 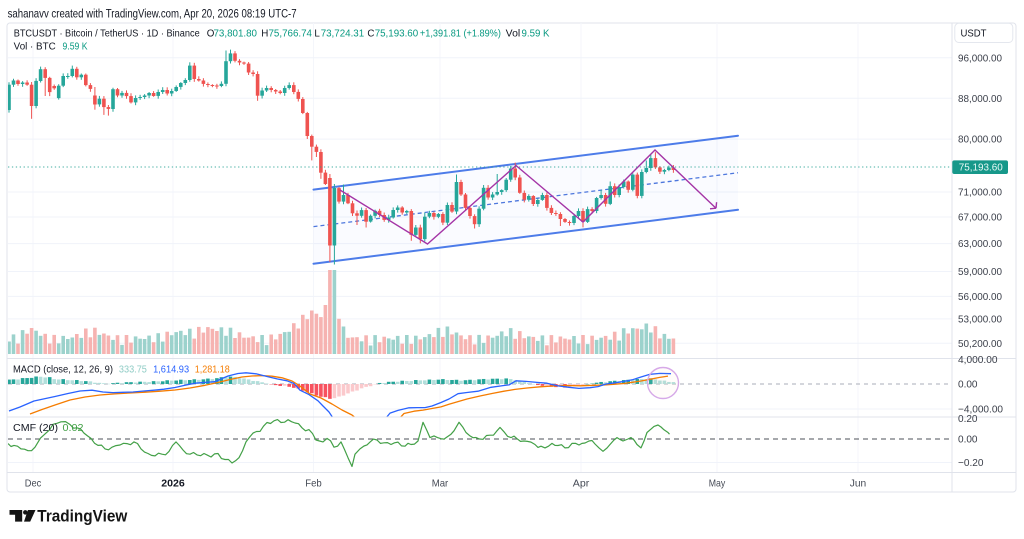 What do you see at coordinates (313, 484) in the screenshot?
I see `svg-text: Feb` at bounding box center [313, 484].